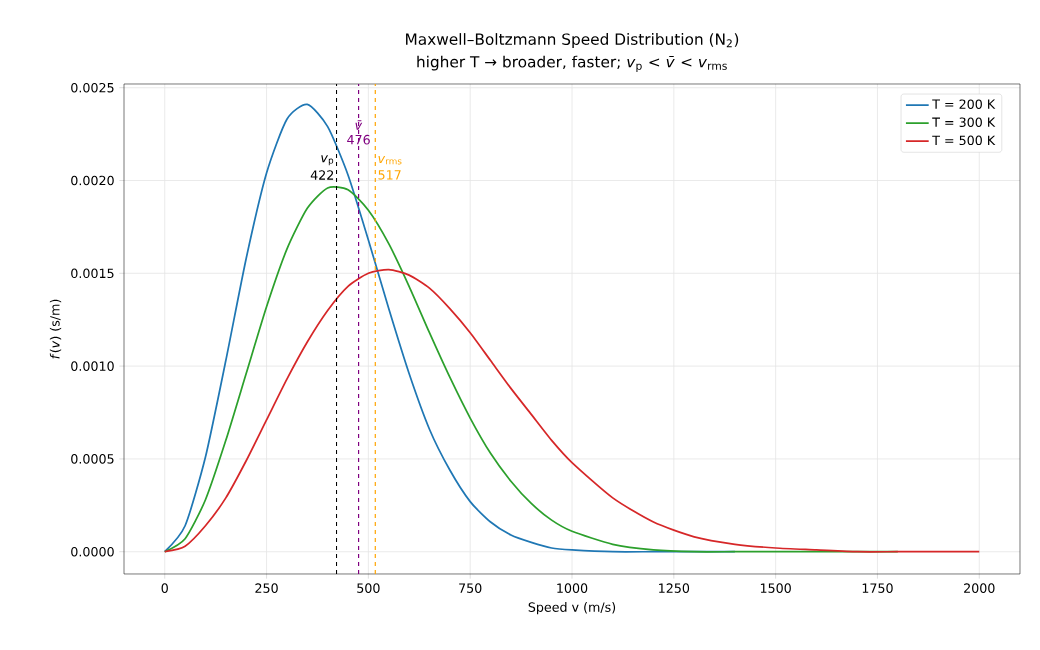 The height and width of the screenshot is (650, 1040). Describe the element at coordinates (964, 104) in the screenshot. I see `legend-label: T = 200 K` at that location.